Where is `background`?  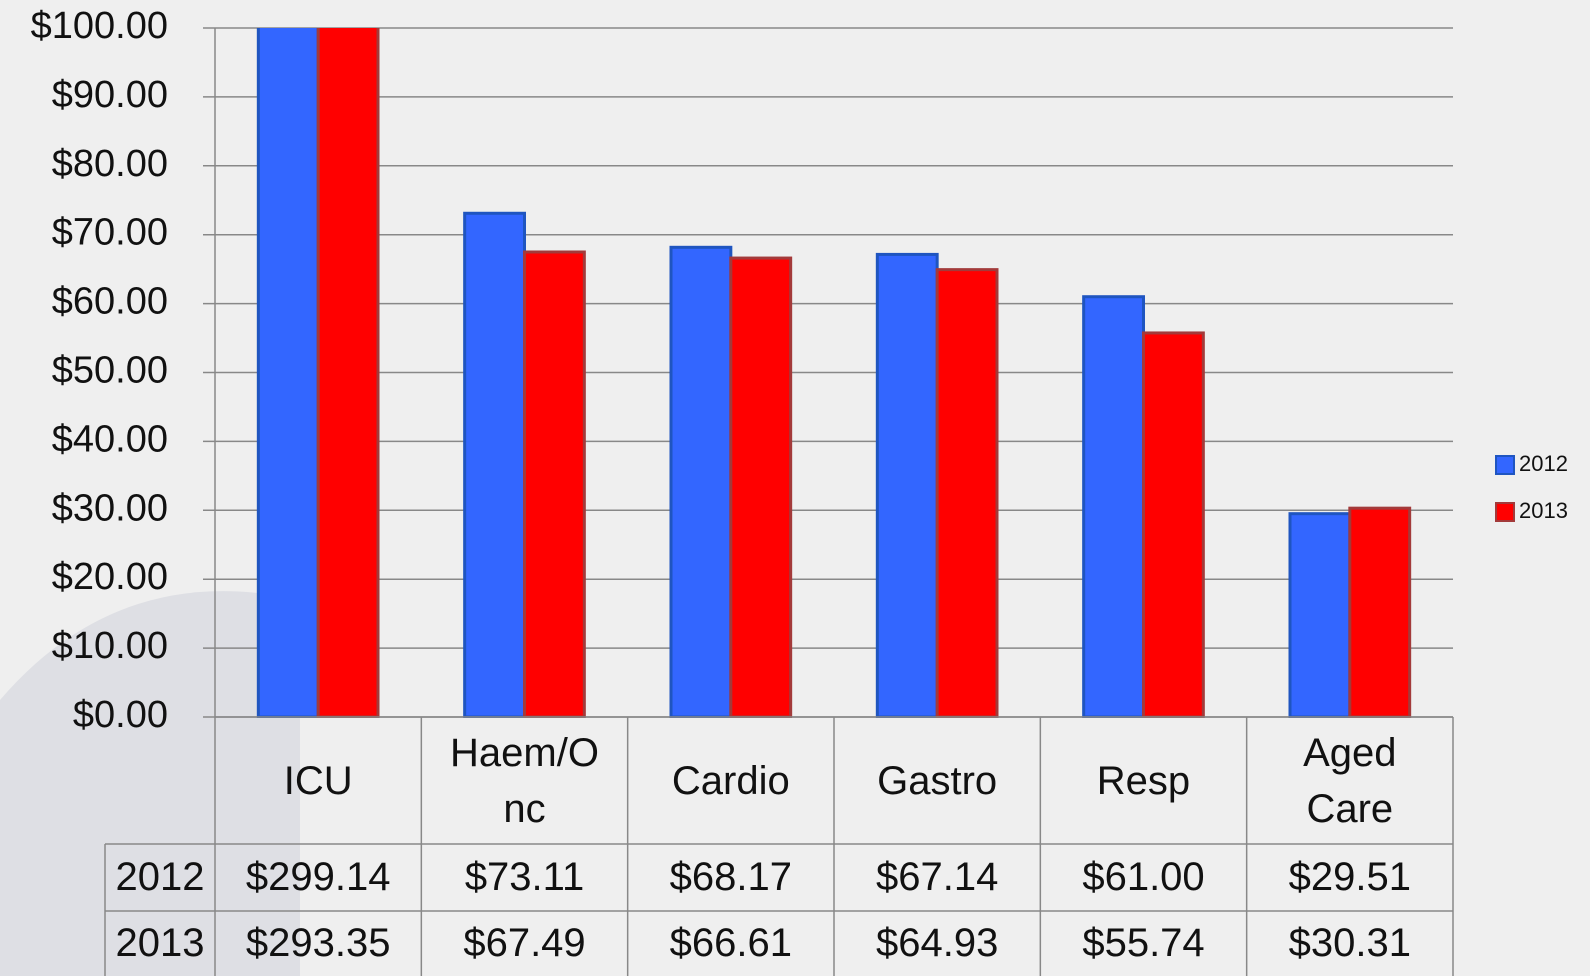
background is located at coordinates (150, 783).